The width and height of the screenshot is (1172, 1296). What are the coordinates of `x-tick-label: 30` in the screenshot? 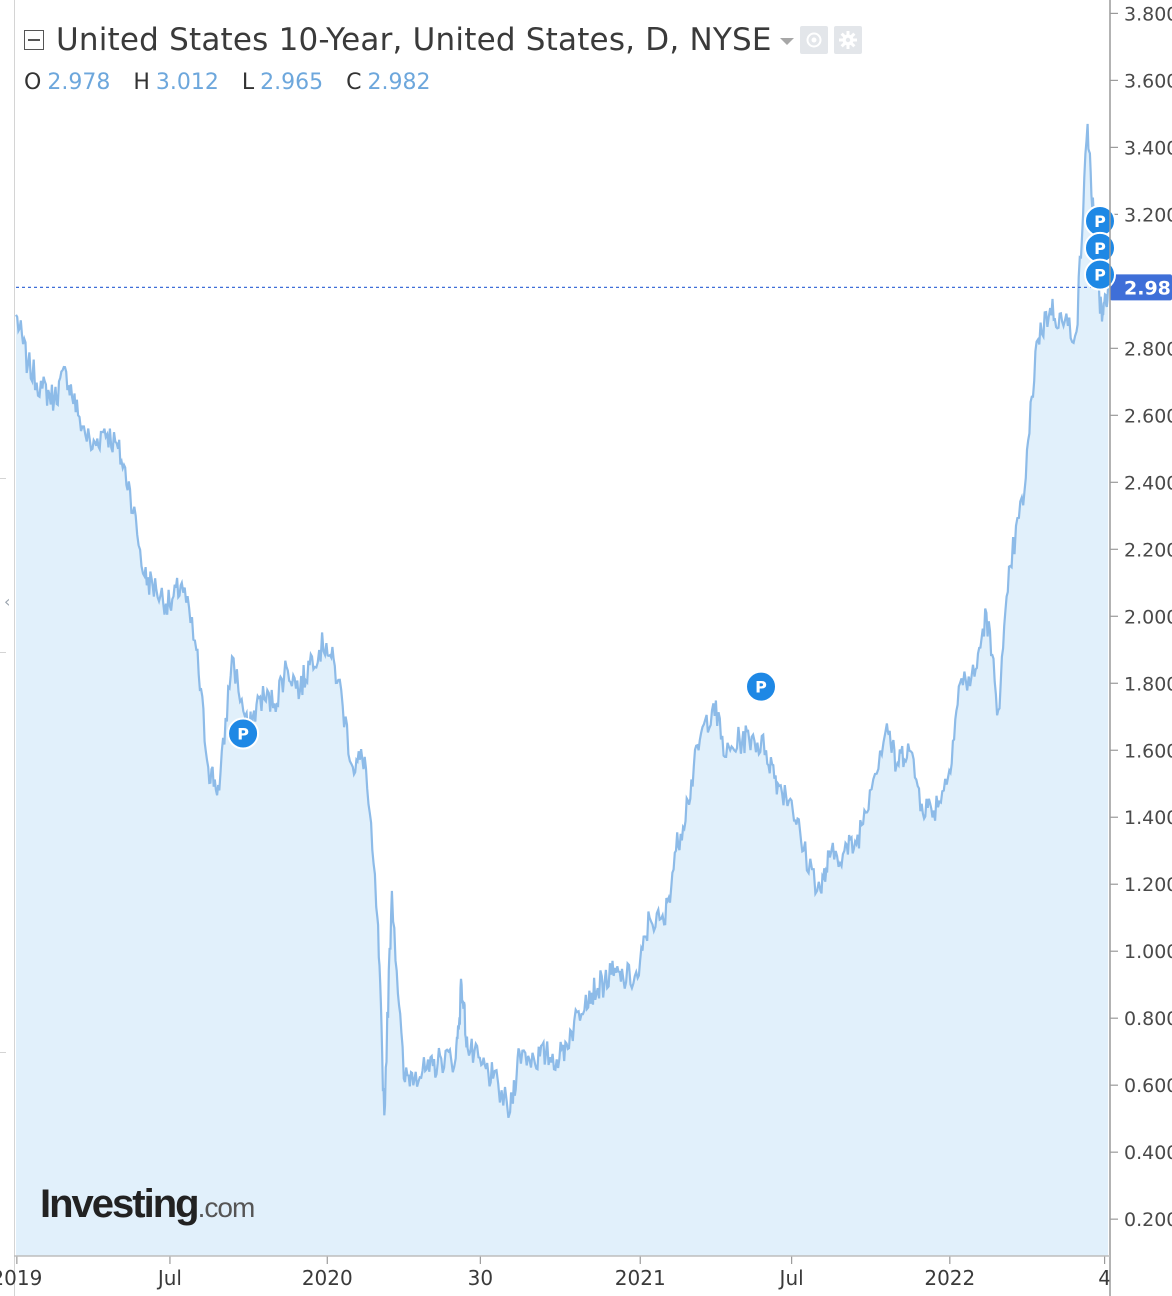 It's located at (480, 1278).